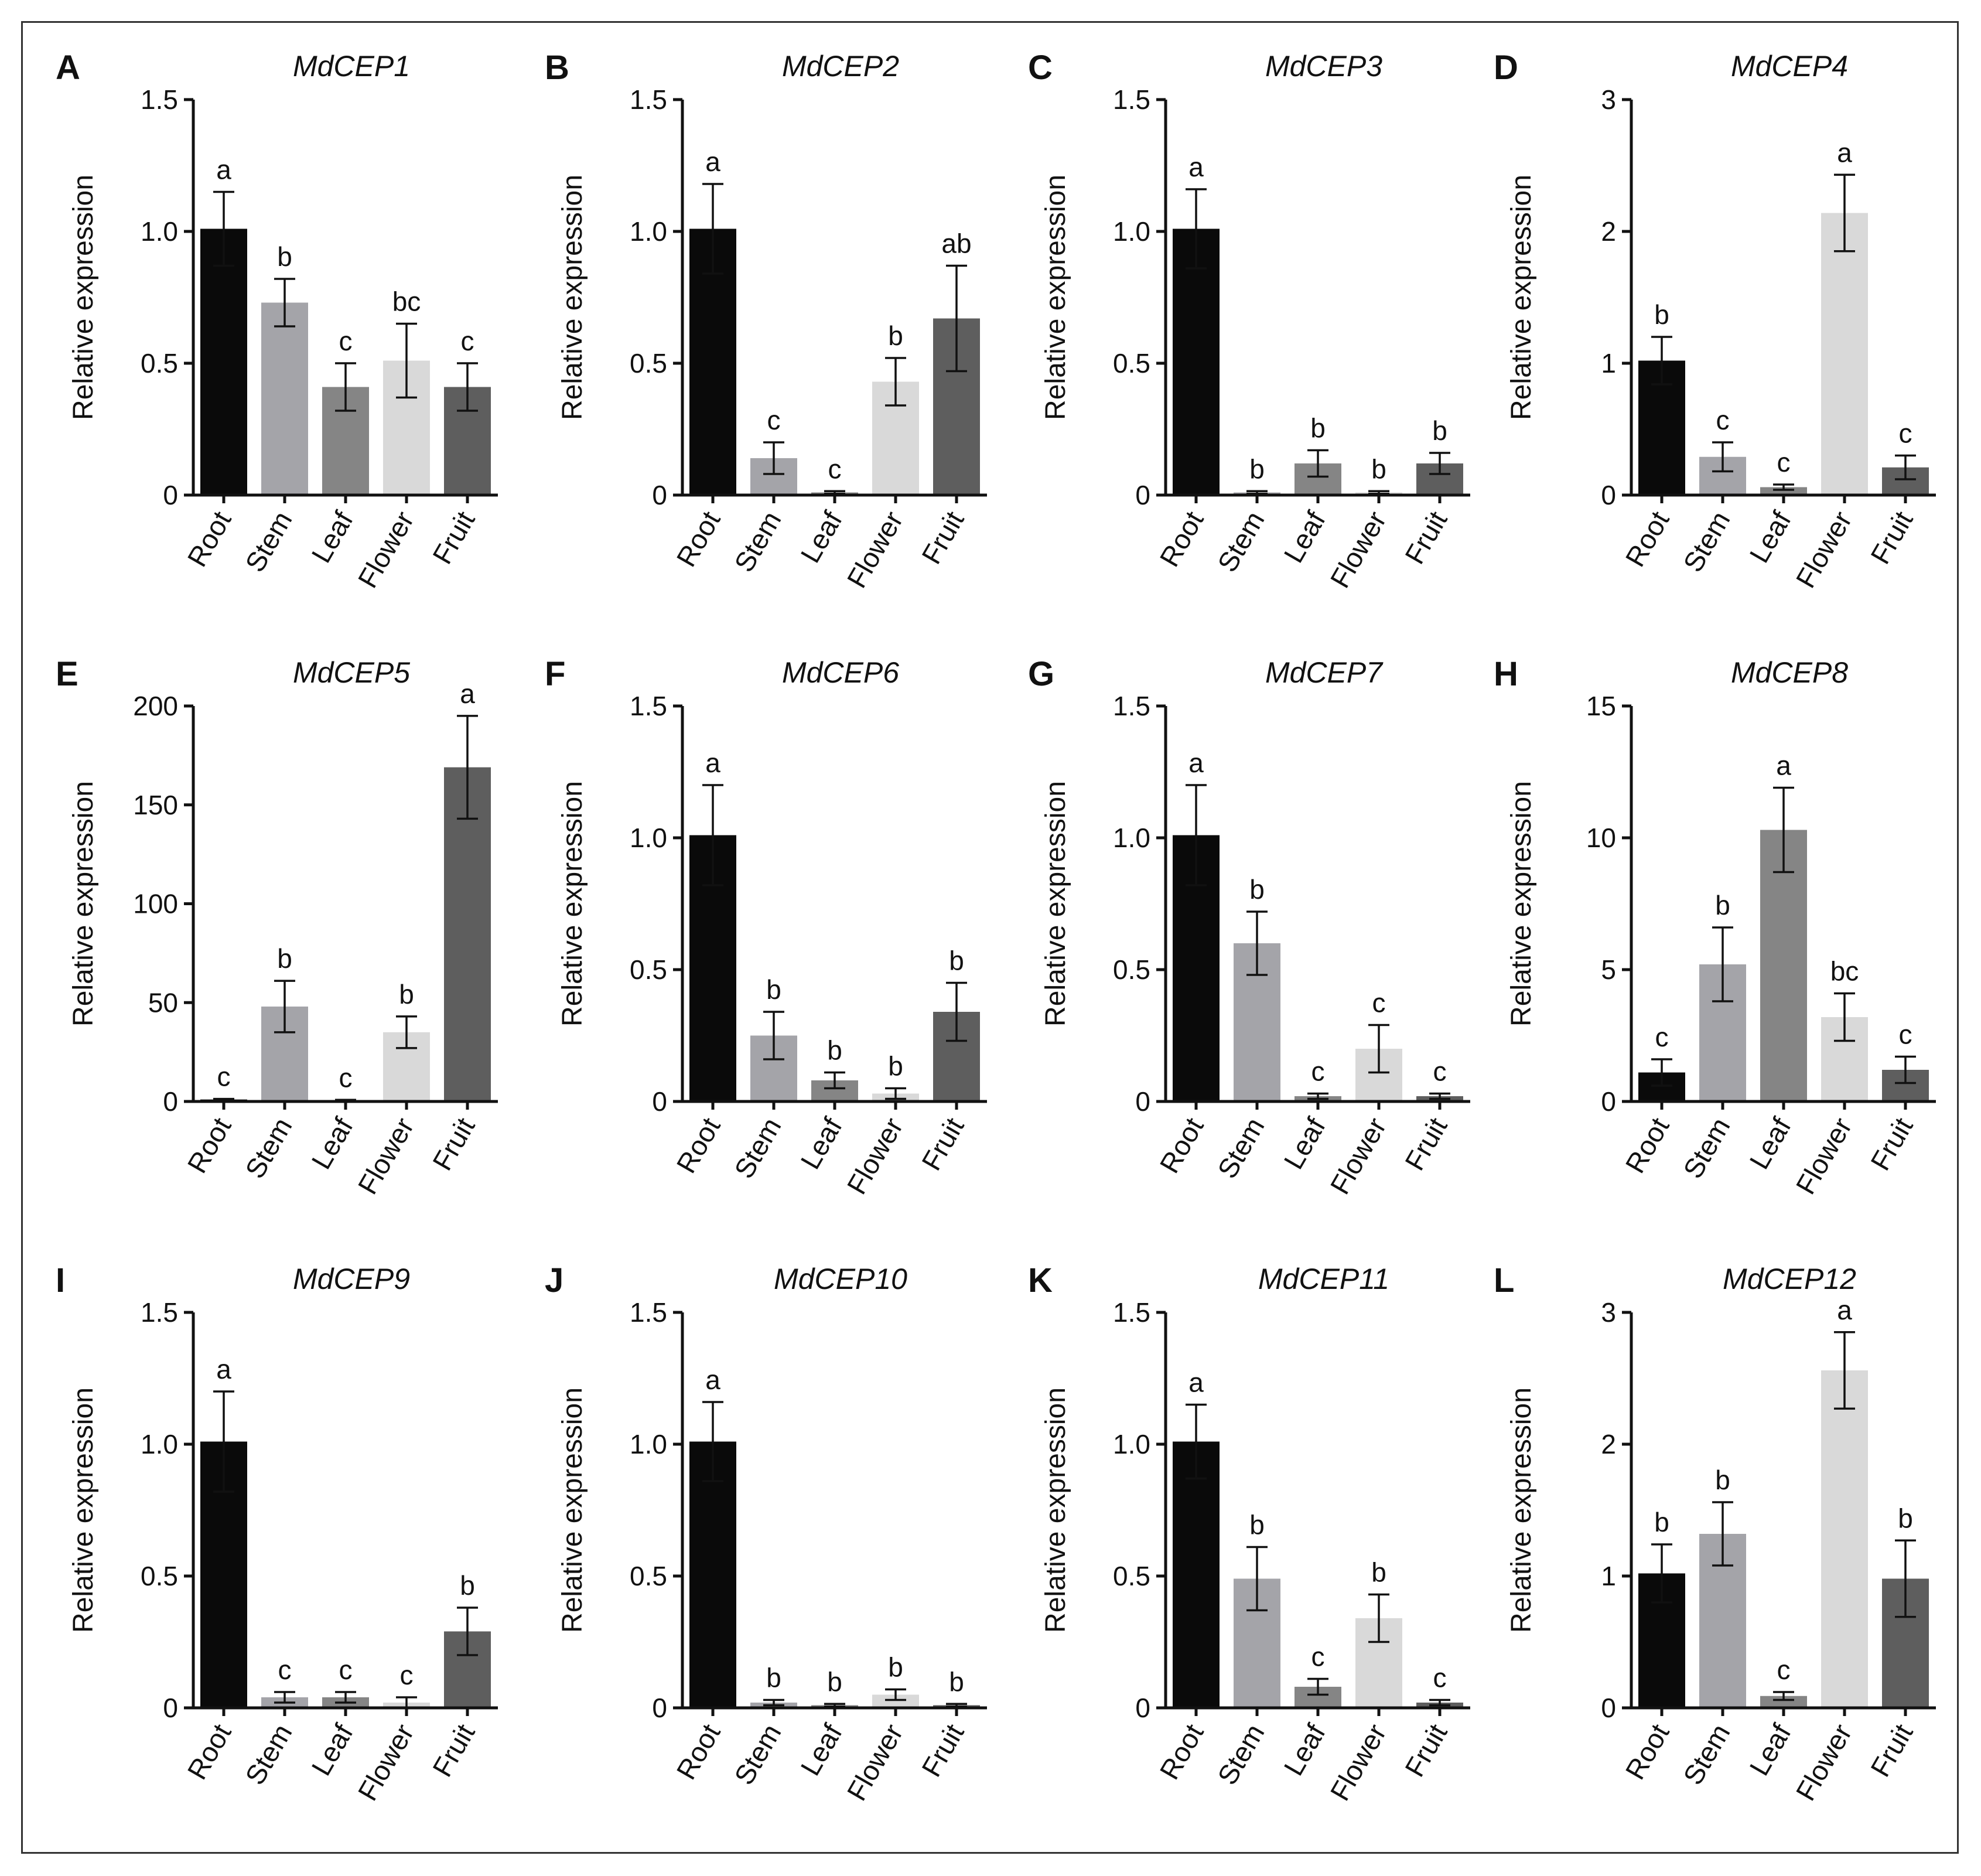 Image resolution: width=1981 pixels, height=1876 pixels. Describe the element at coordinates (1056, 903) in the screenshot. I see `y-axis-label-g: Relative expression` at that location.